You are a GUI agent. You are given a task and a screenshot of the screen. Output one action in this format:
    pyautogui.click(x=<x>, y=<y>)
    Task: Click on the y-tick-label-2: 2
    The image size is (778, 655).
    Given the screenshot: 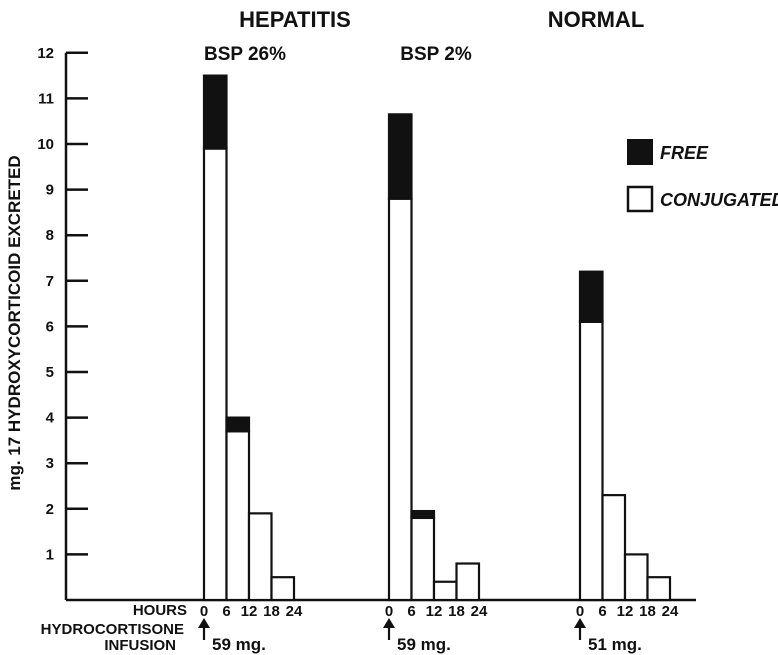 What is the action you would take?
    pyautogui.click(x=50, y=509)
    